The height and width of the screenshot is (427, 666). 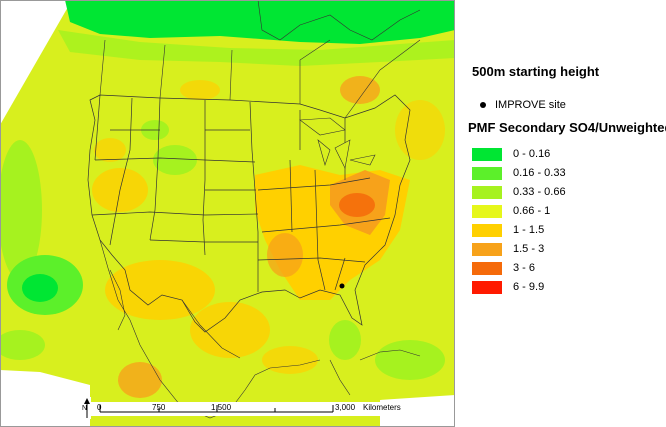 I want to click on site-dot-icon, so click(x=483, y=105).